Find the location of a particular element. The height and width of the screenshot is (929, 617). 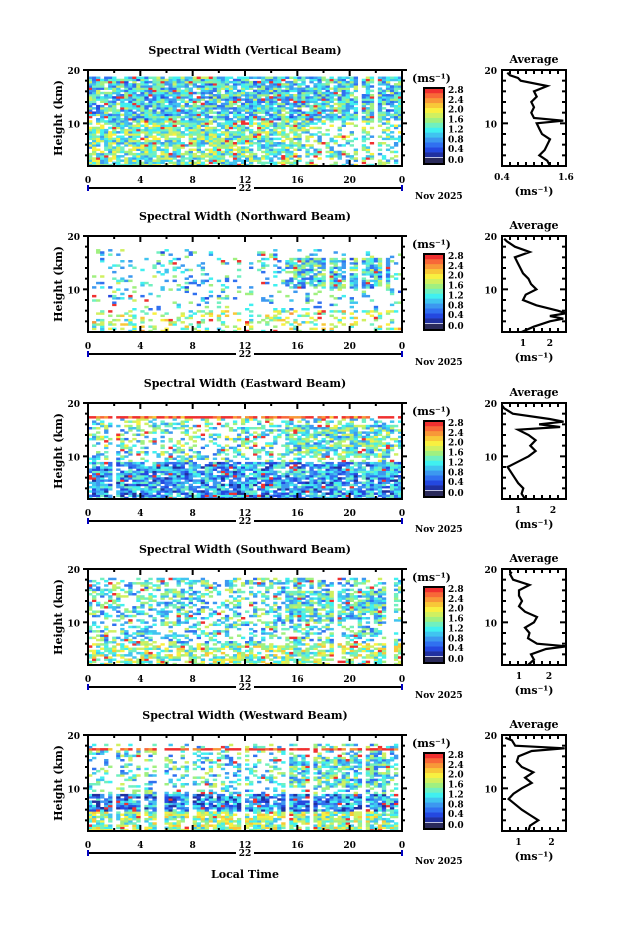

colorbar-swatch is located at coordinates (434, 125).